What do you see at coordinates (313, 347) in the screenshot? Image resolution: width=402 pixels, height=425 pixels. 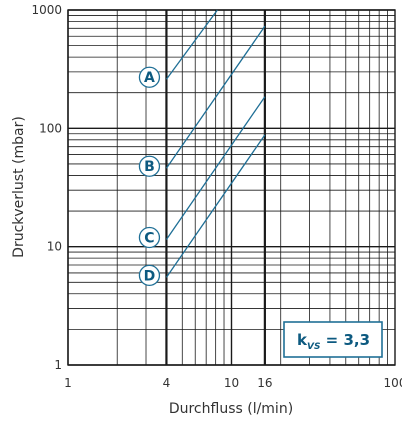 I see `kvs-subscript: VS` at bounding box center [313, 347].